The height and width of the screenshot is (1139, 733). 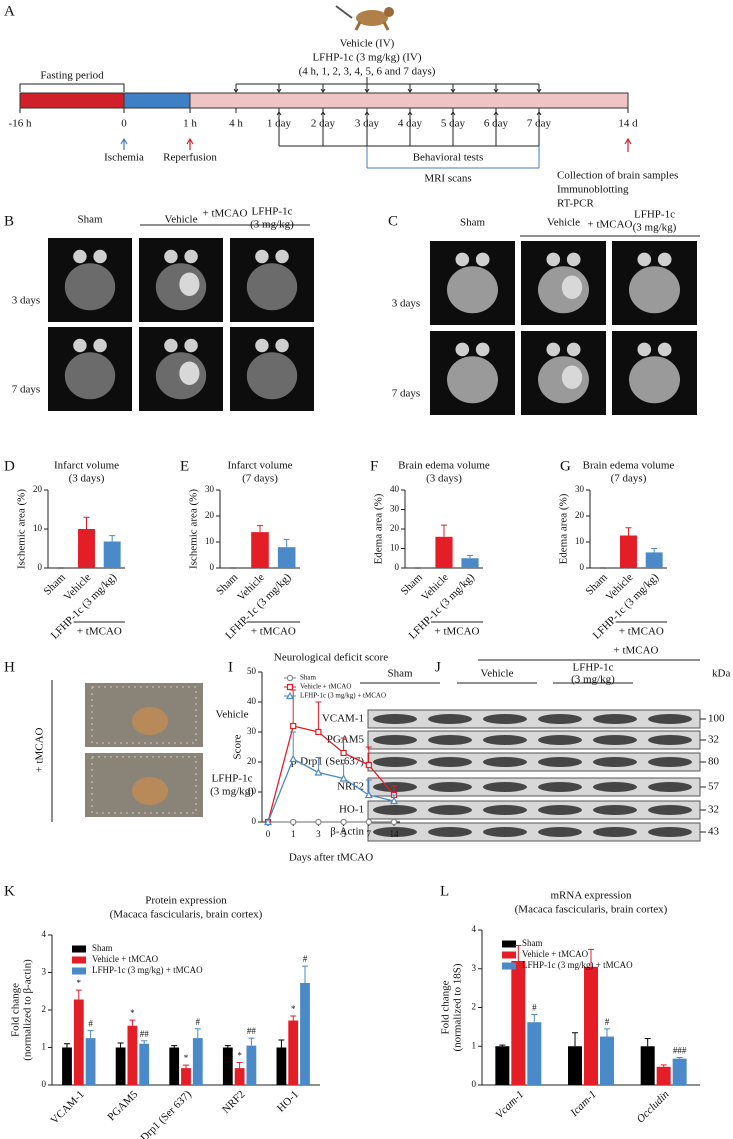 I want to click on legend-swatch, so click(x=509, y=966).